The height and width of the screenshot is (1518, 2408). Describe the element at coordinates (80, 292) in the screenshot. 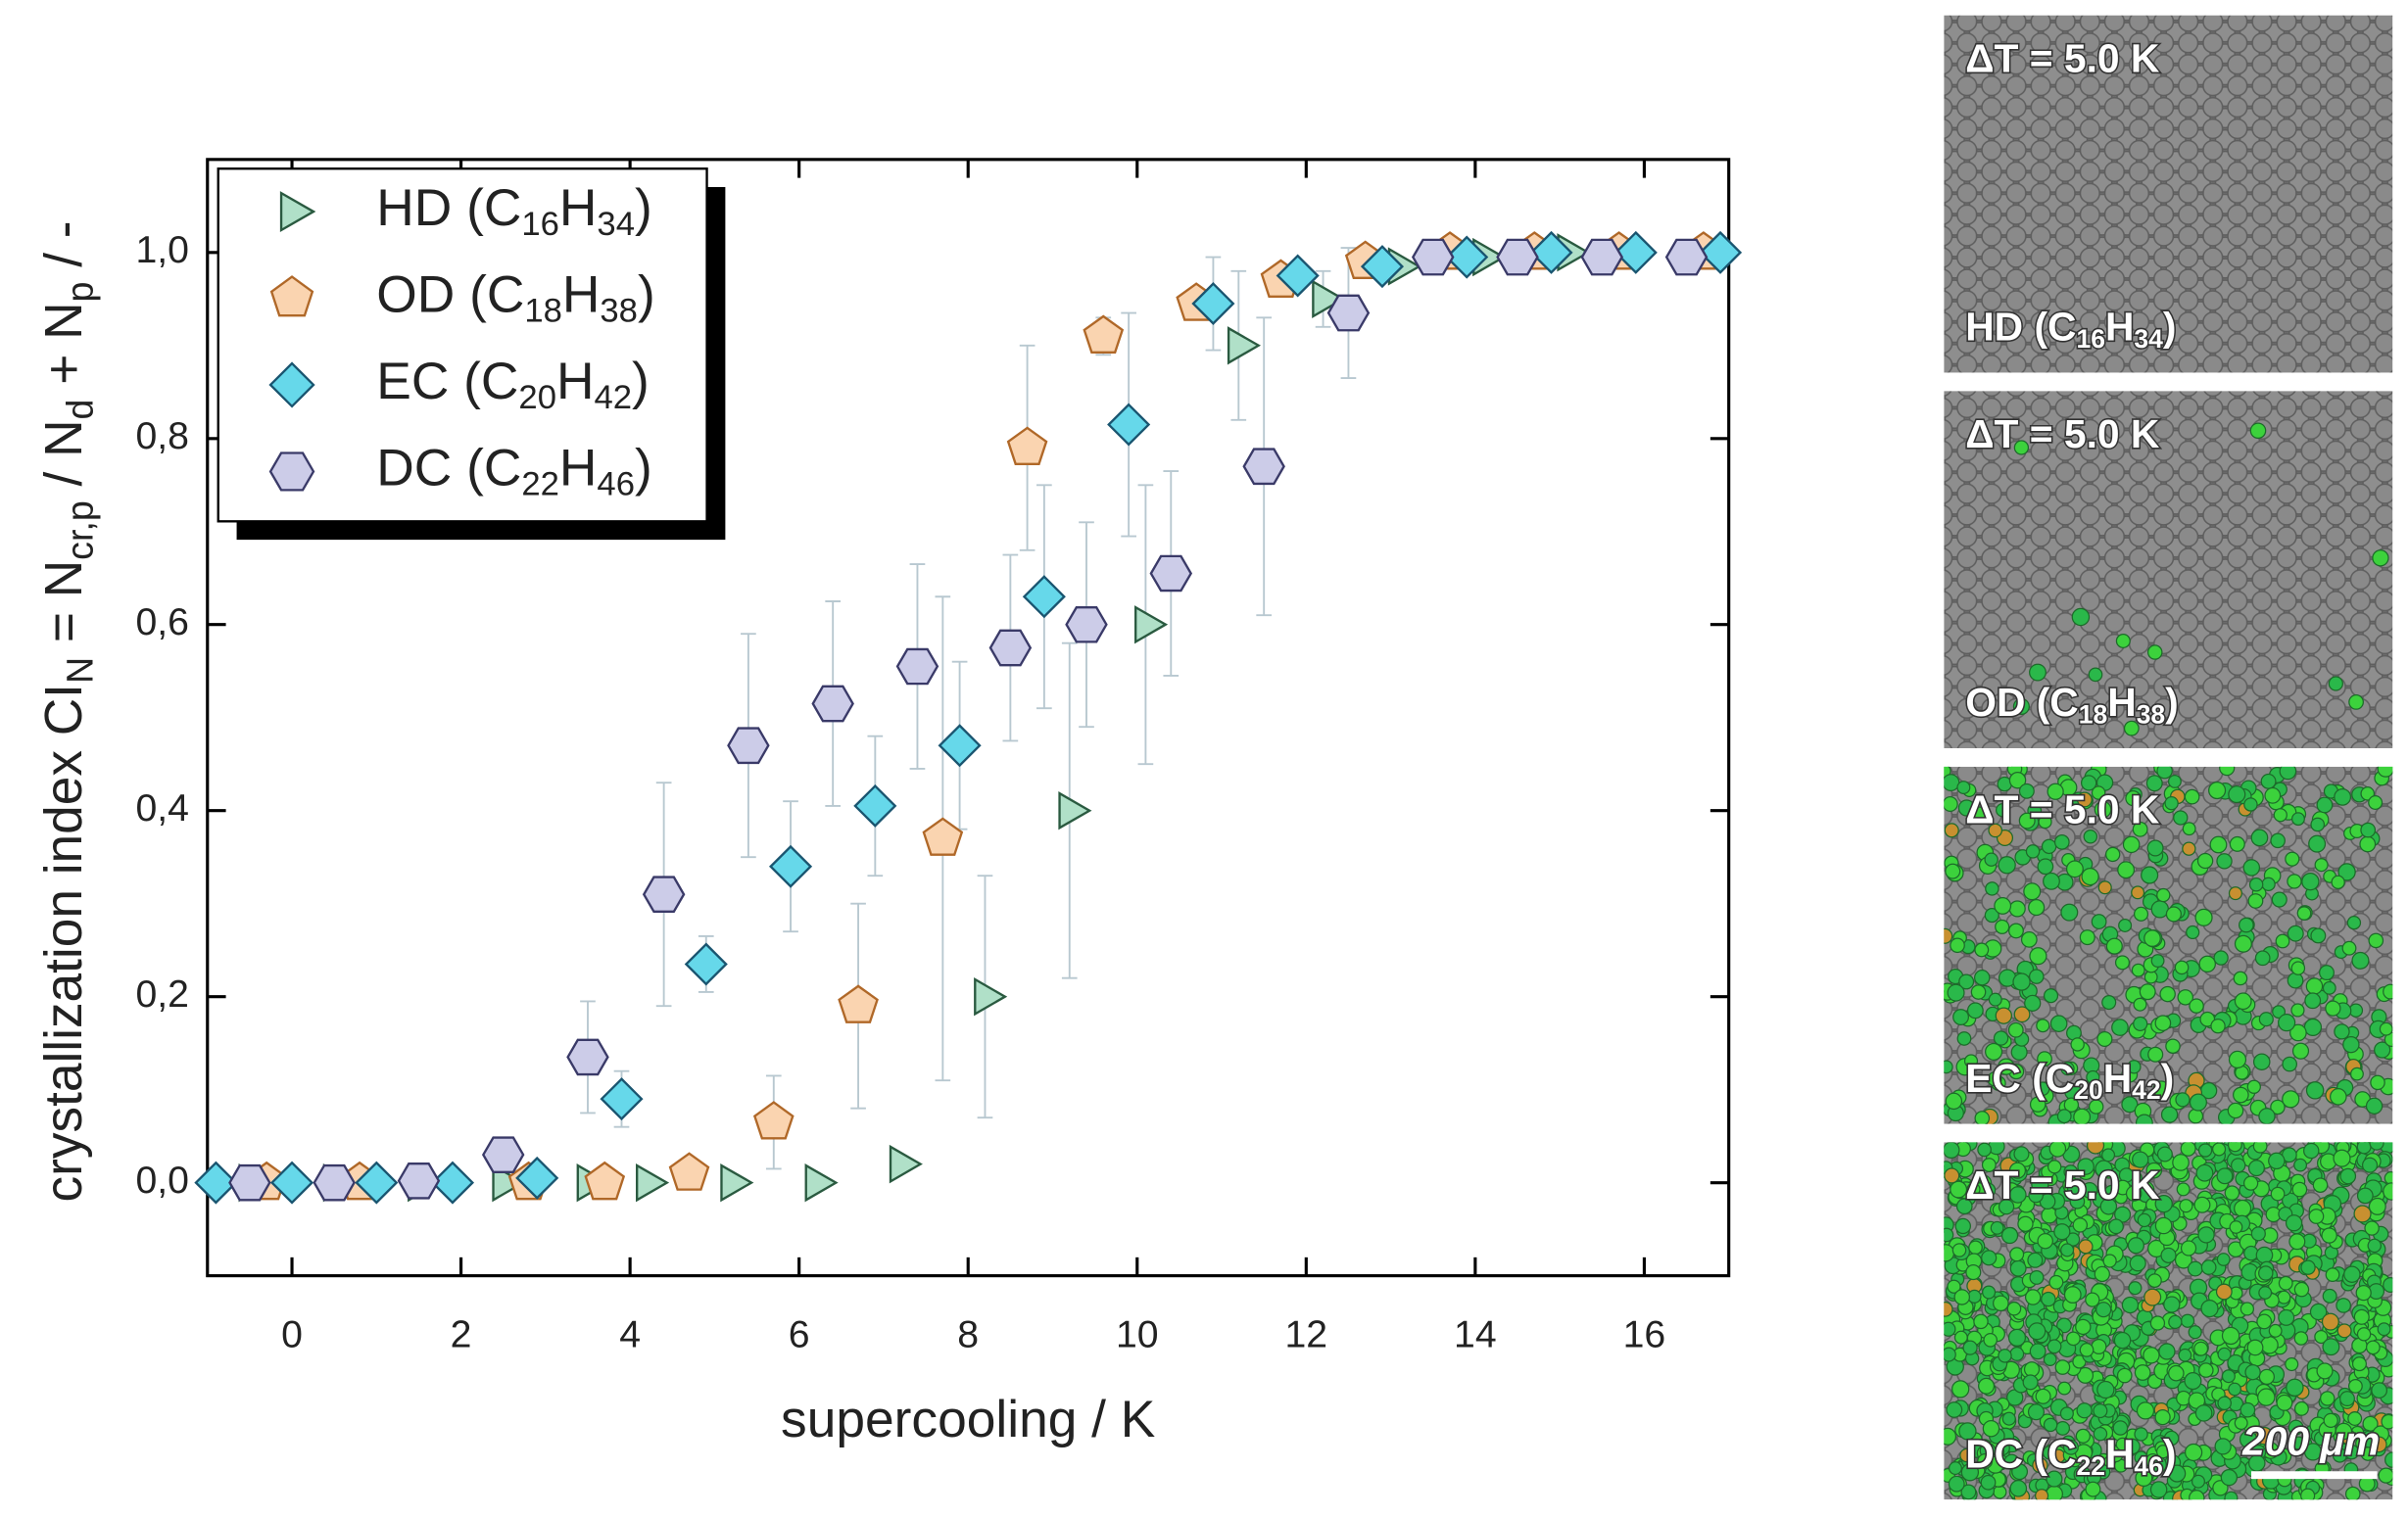

I see `y-axis-label-part: p` at that location.